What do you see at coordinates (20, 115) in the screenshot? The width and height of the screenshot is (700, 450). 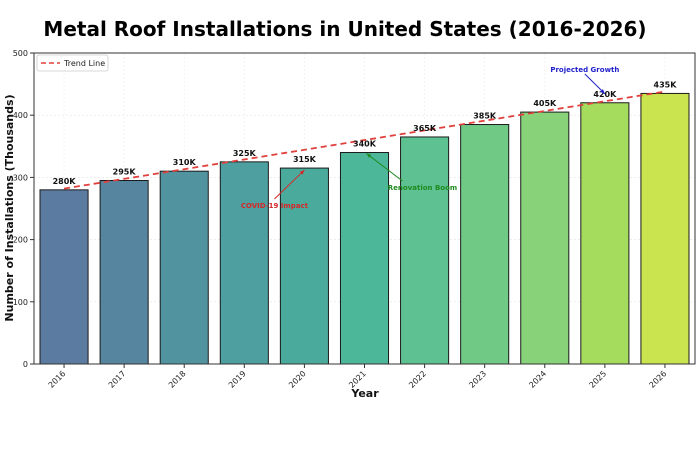 I see `y-tick-label: 400` at bounding box center [20, 115].